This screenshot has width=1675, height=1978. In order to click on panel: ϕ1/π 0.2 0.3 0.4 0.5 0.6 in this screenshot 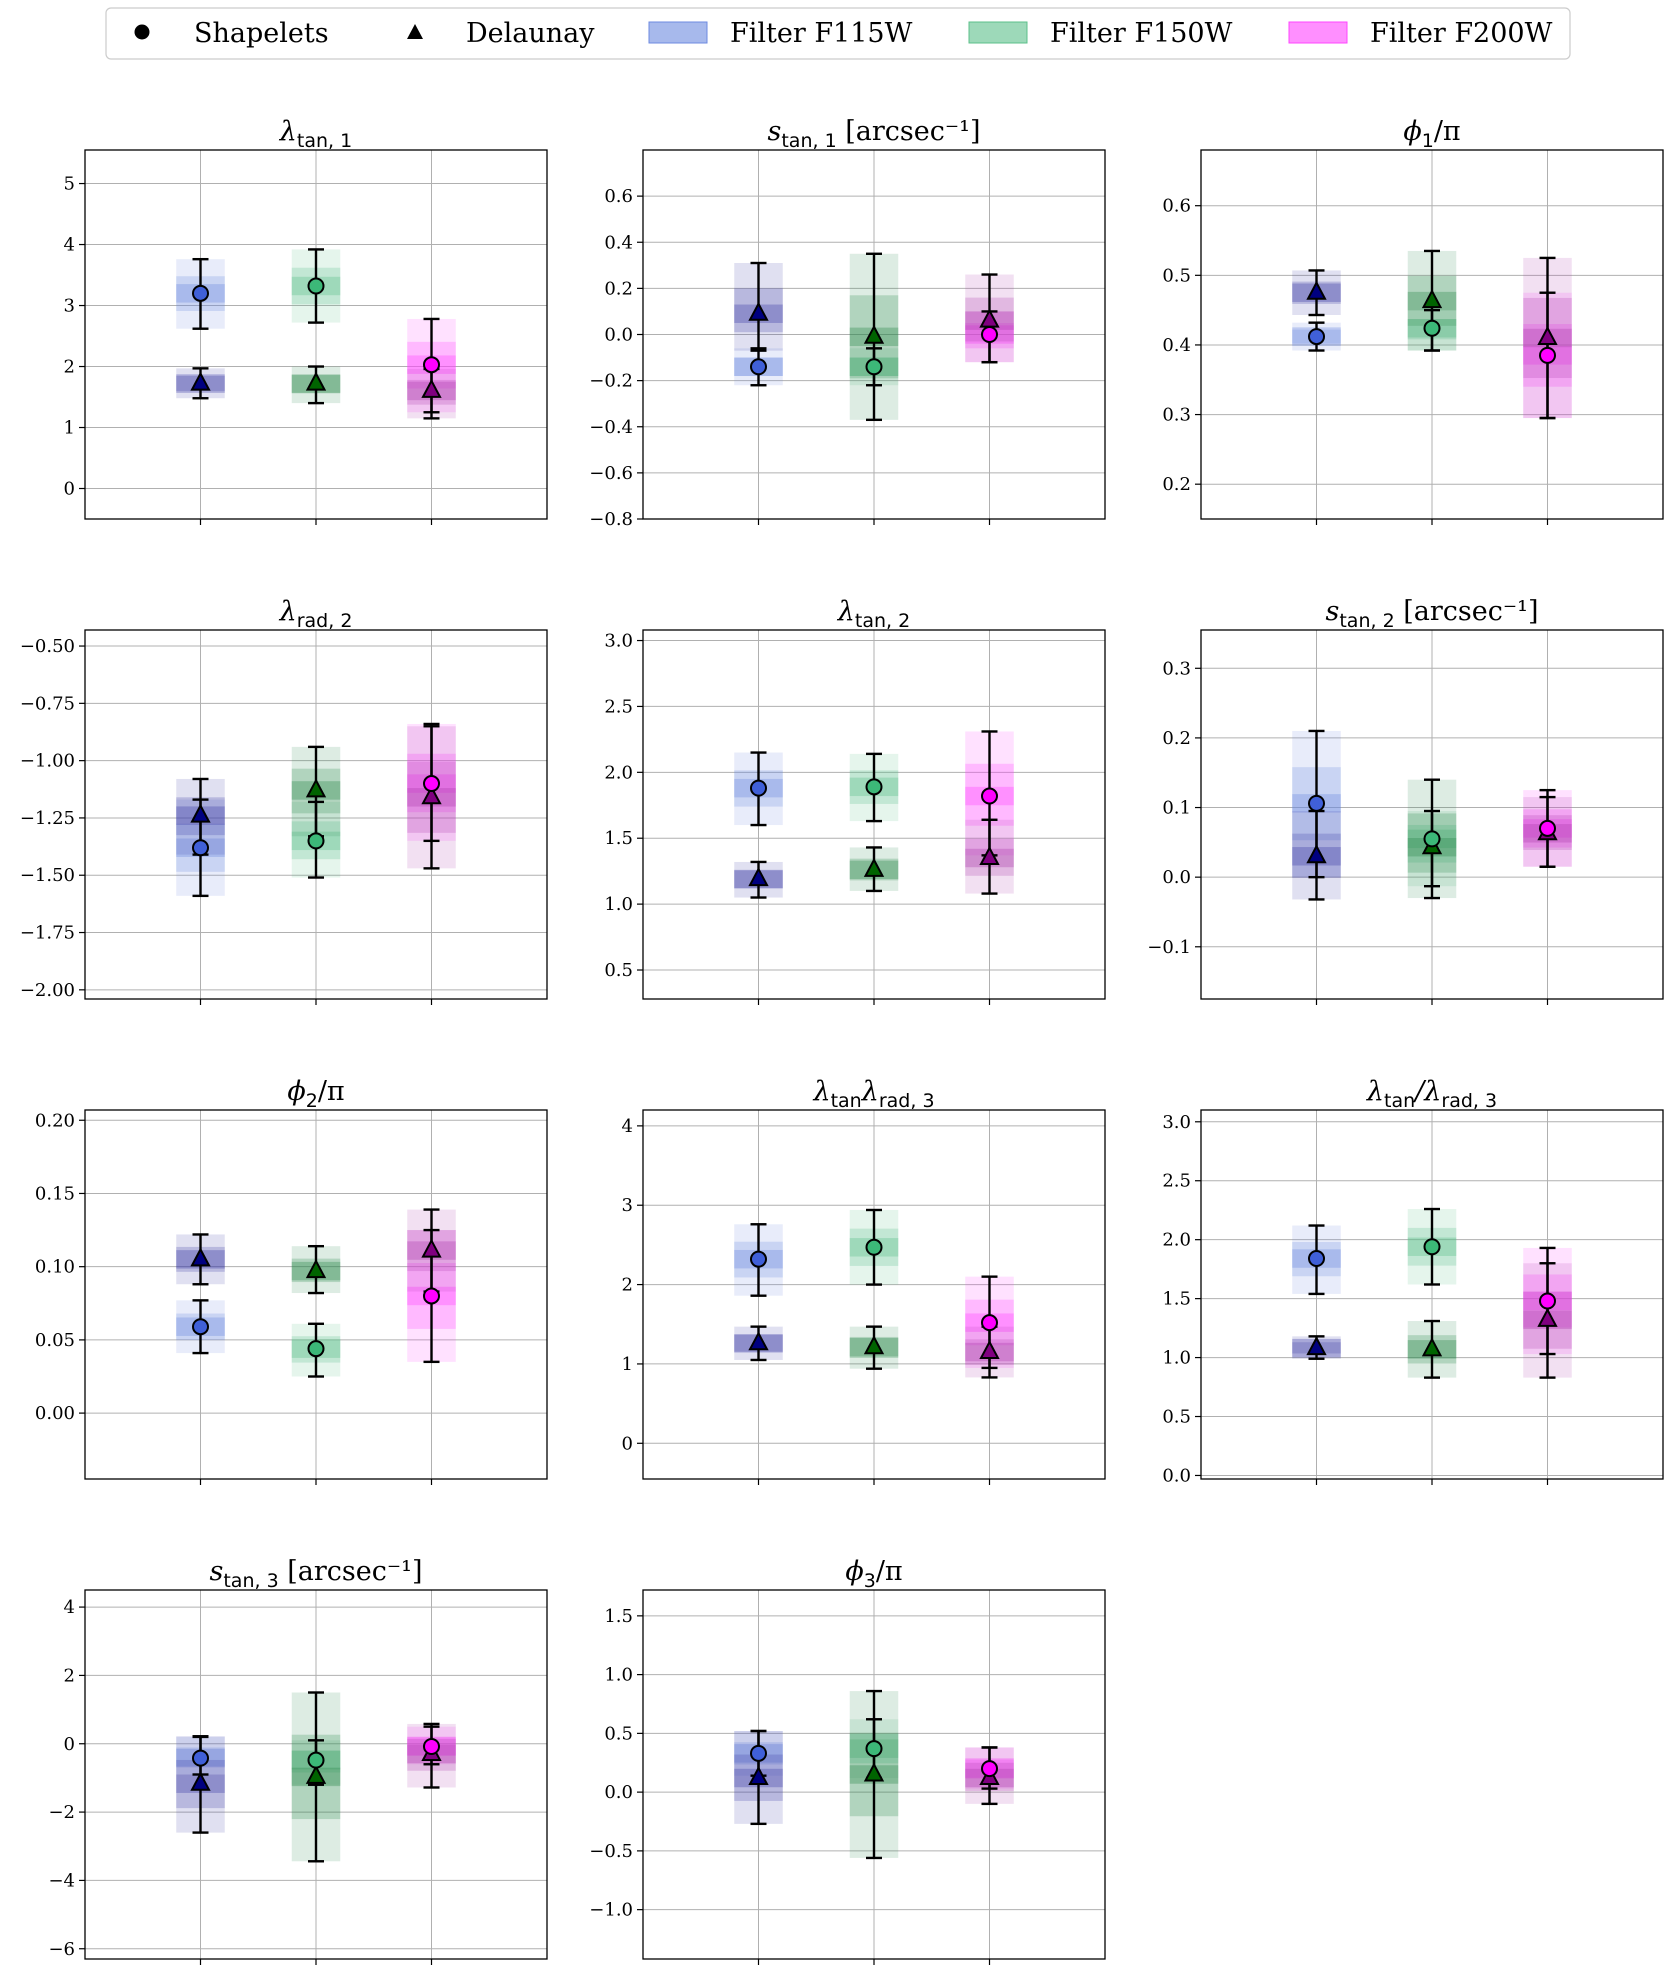, I will do `click(1413, 320)`.